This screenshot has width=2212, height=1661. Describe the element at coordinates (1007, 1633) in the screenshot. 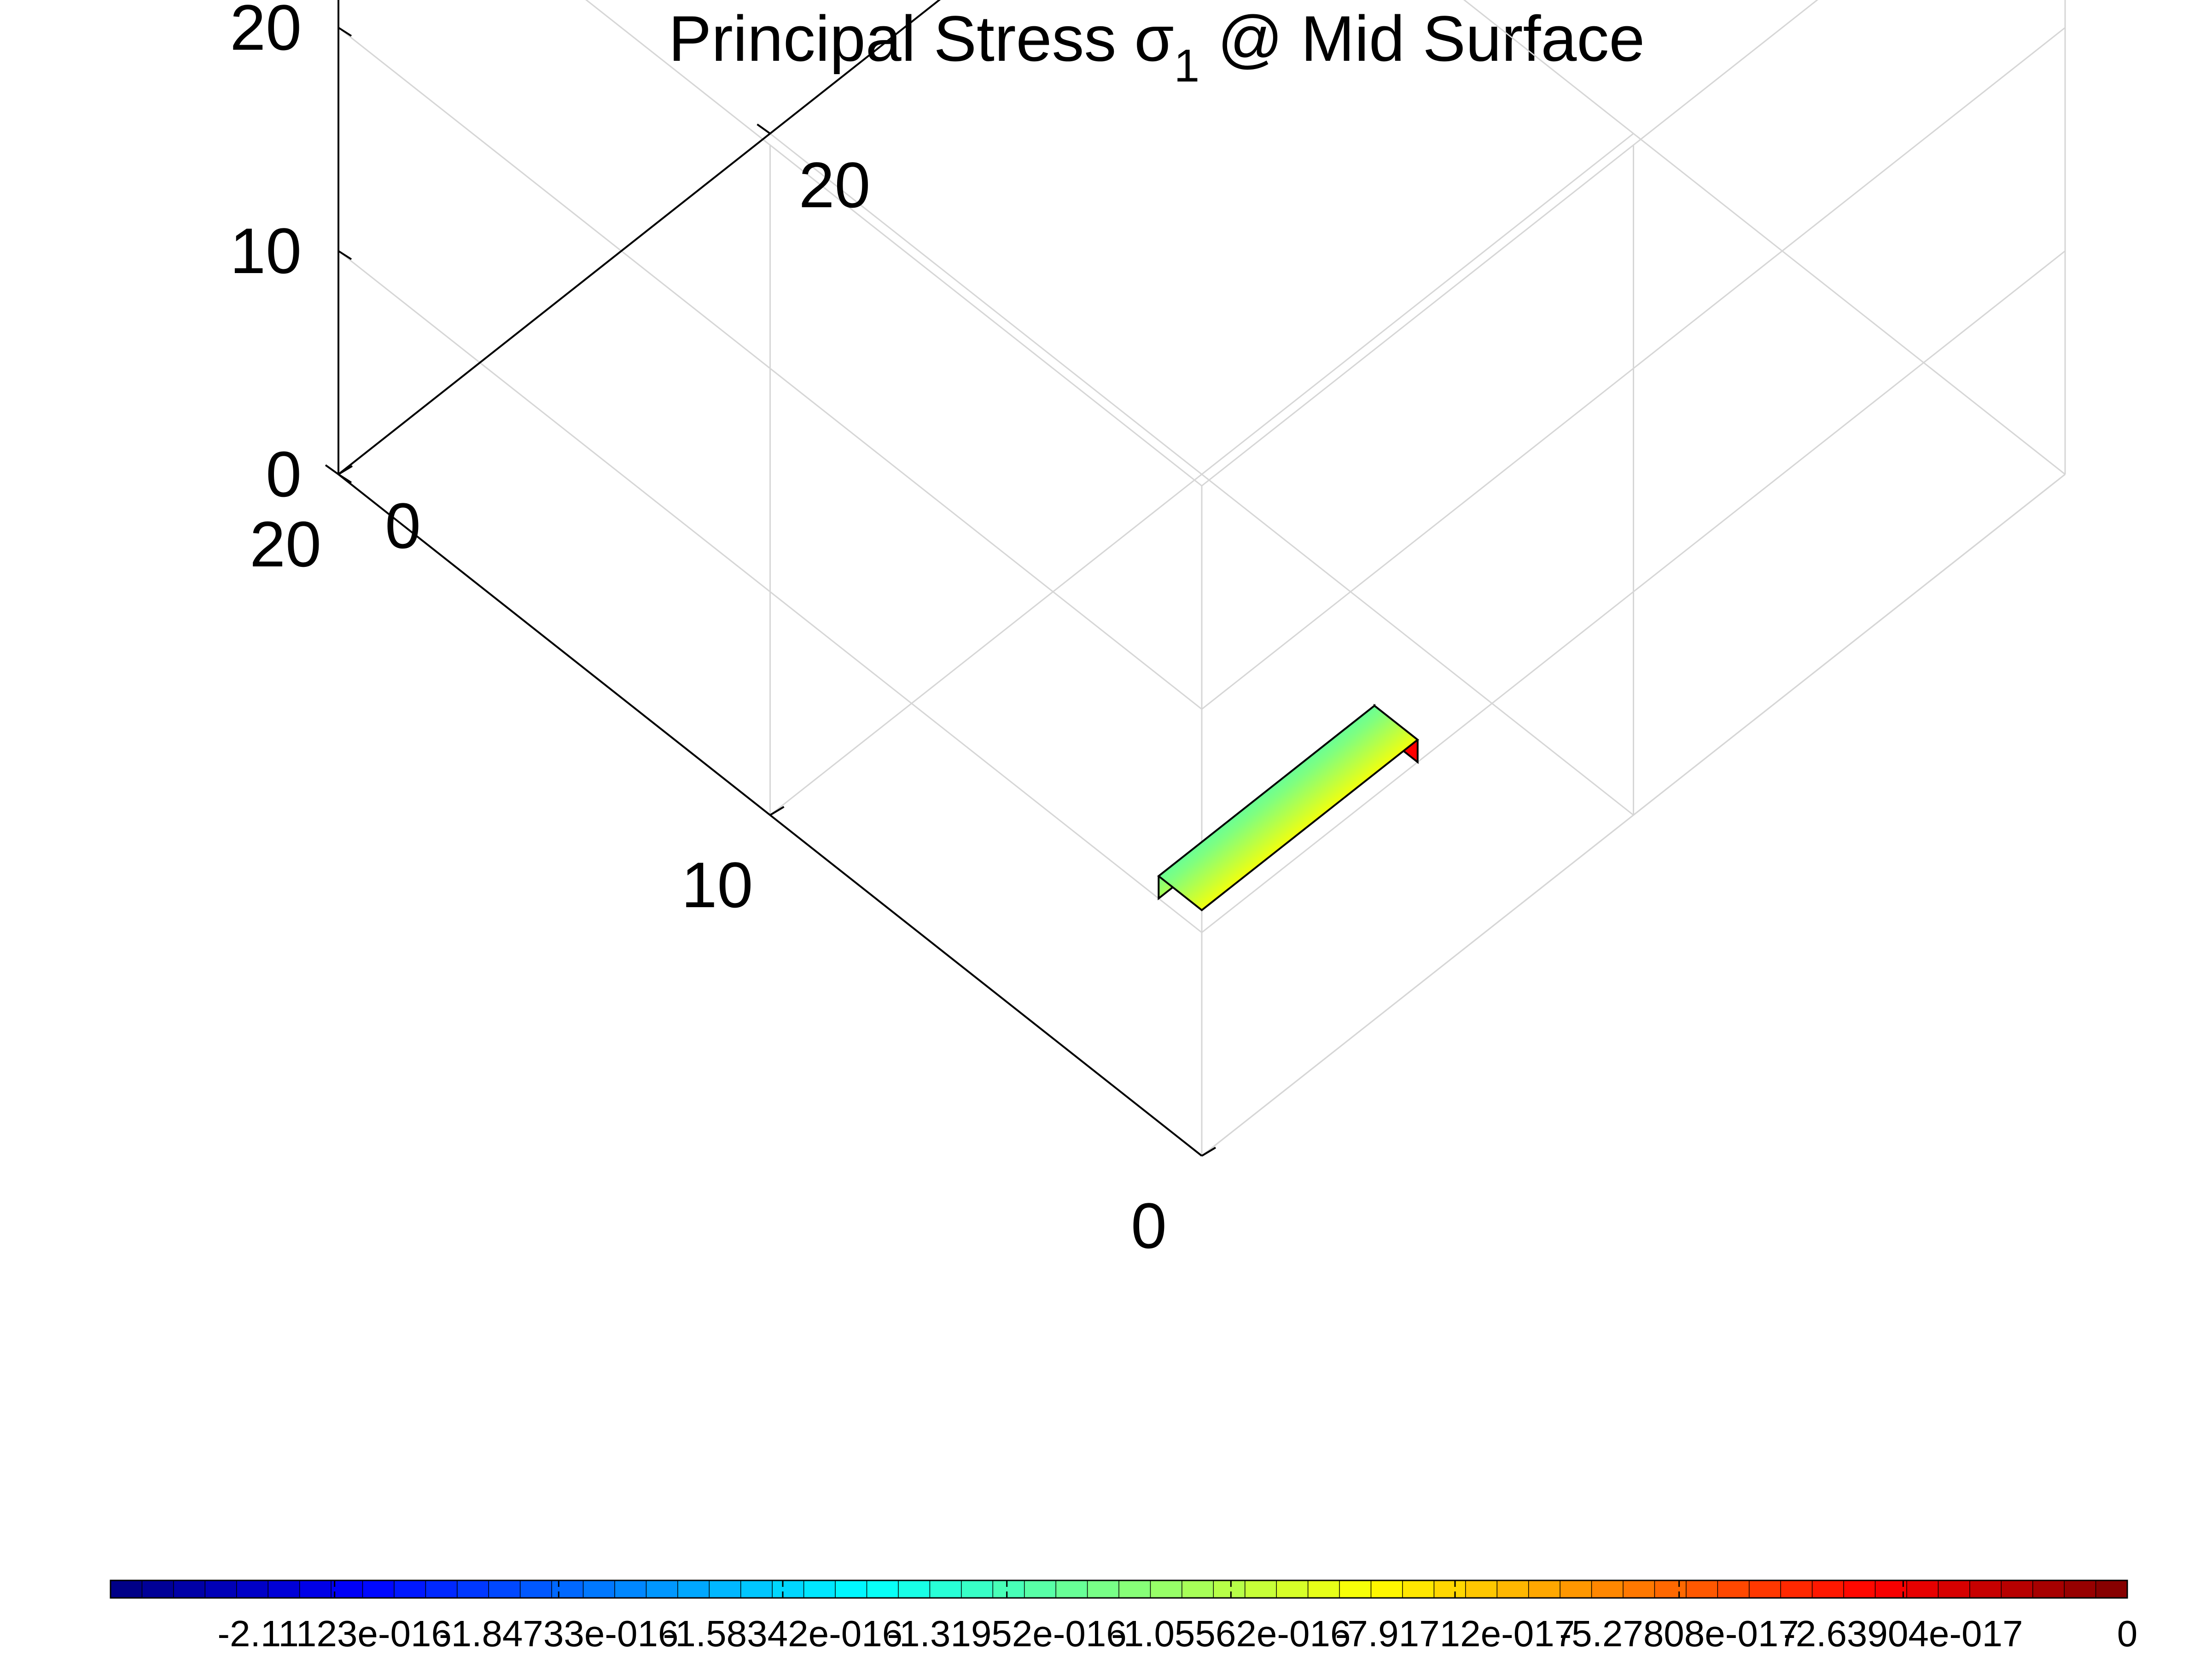

I see `colorbar-tick-label: -1.31952e-016` at that location.